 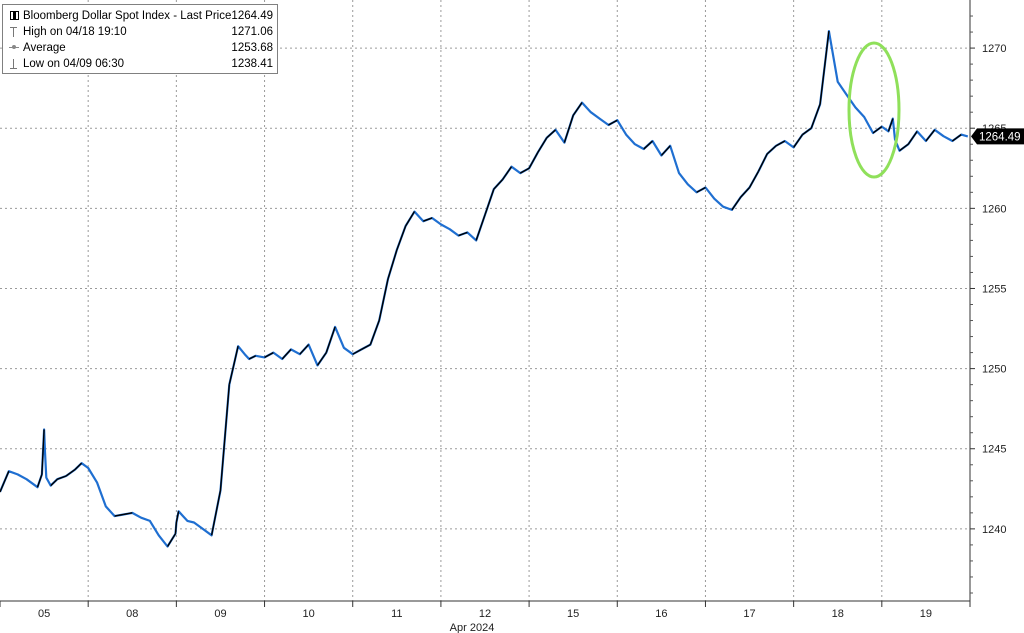 What do you see at coordinates (252, 16) in the screenshot?
I see `legend-last-value: 1264.49` at bounding box center [252, 16].